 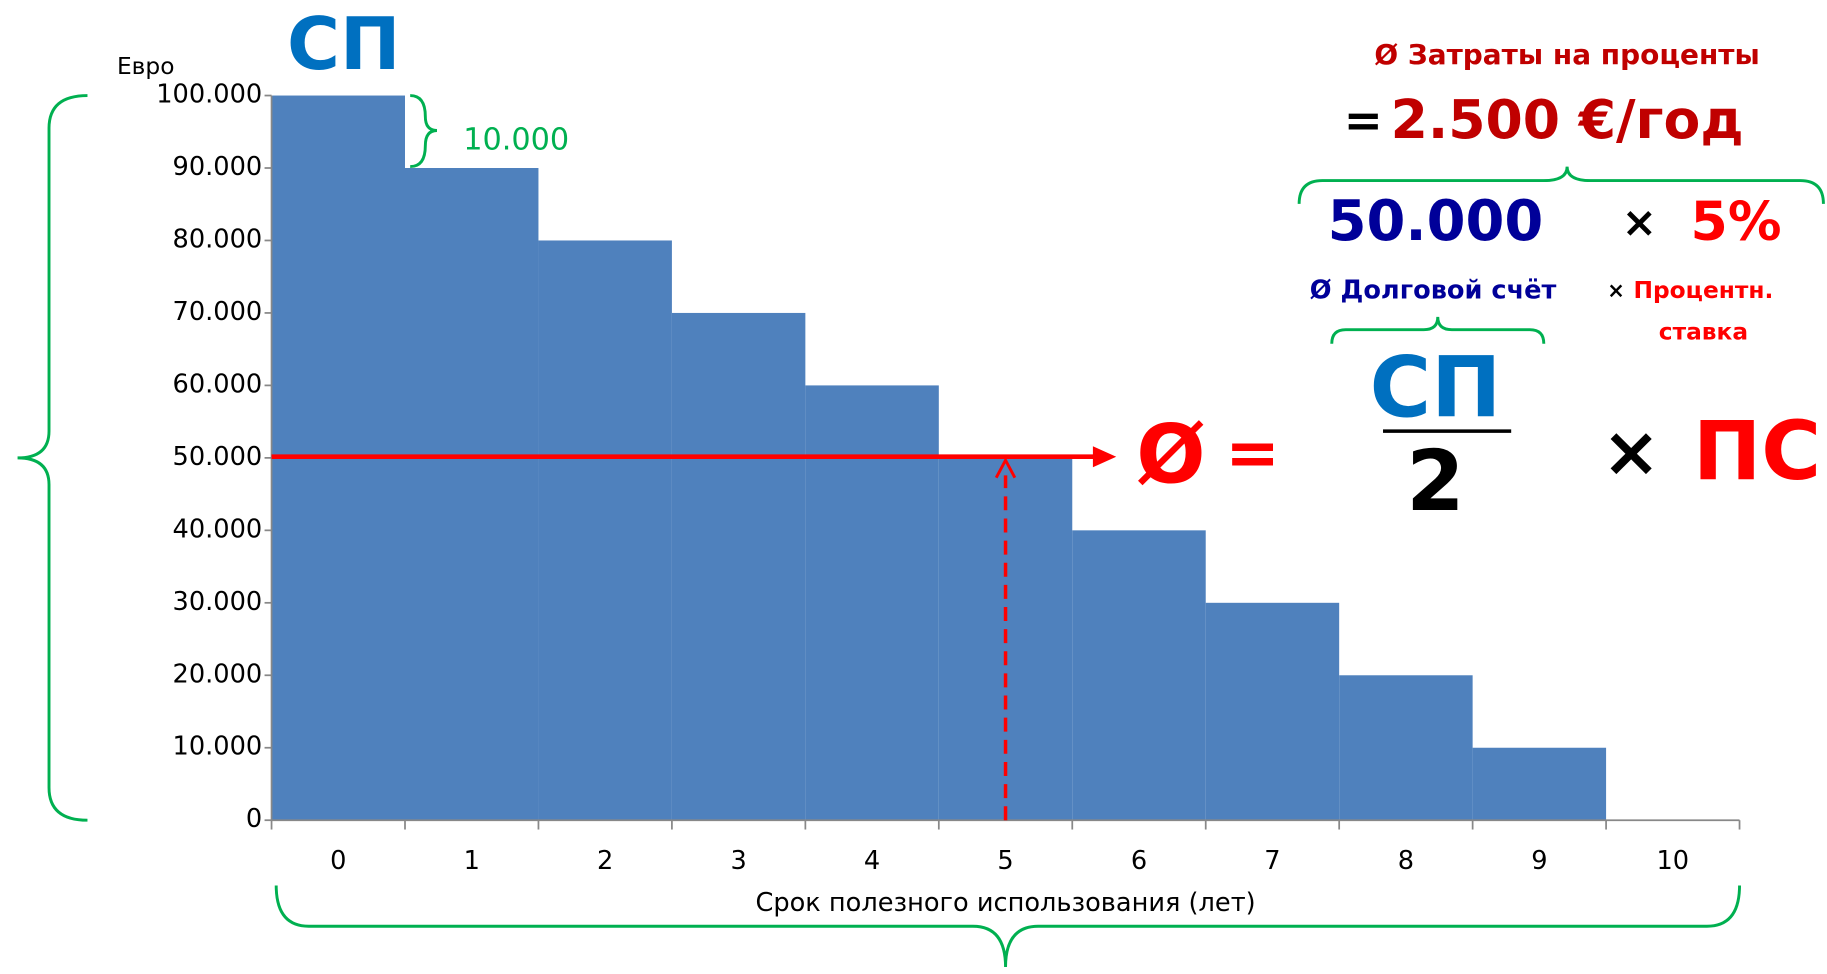 What do you see at coordinates (218, 602) in the screenshot?
I see `y-tick-label: 30.000` at bounding box center [218, 602].